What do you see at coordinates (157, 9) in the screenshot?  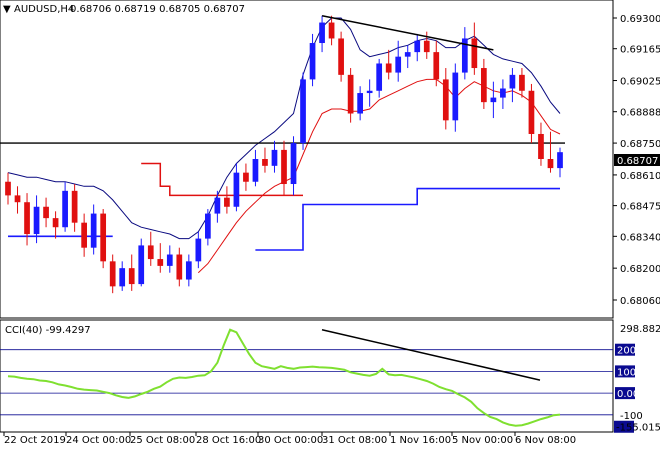 I see `ohlc-readout: 0.68706 0.68719 0.68705 0.68707` at bounding box center [157, 9].